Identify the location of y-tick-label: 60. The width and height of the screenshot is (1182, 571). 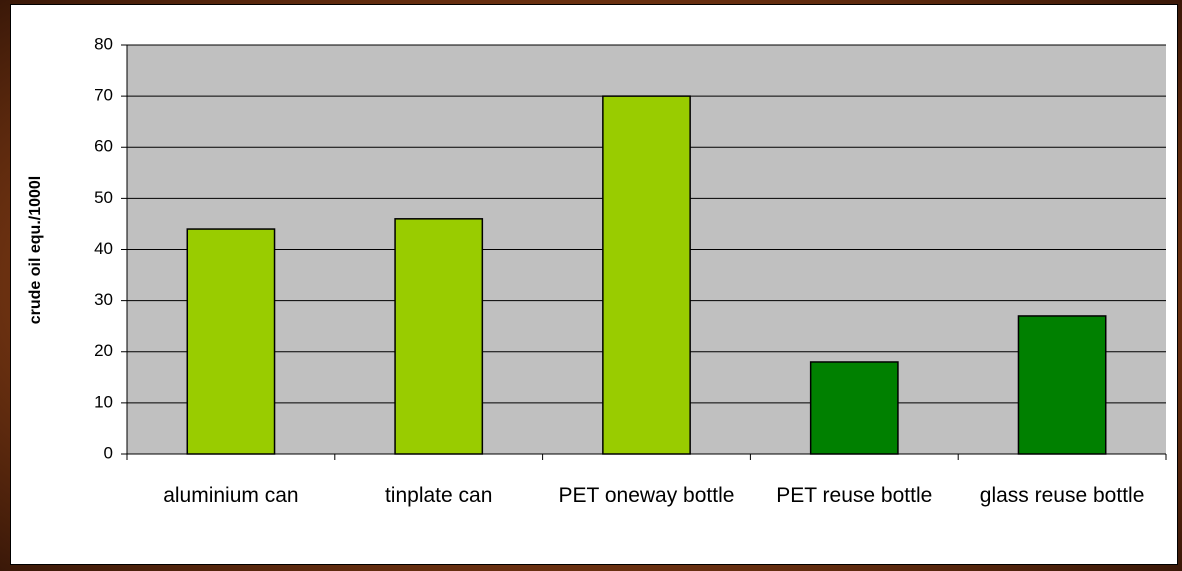
(103, 146).